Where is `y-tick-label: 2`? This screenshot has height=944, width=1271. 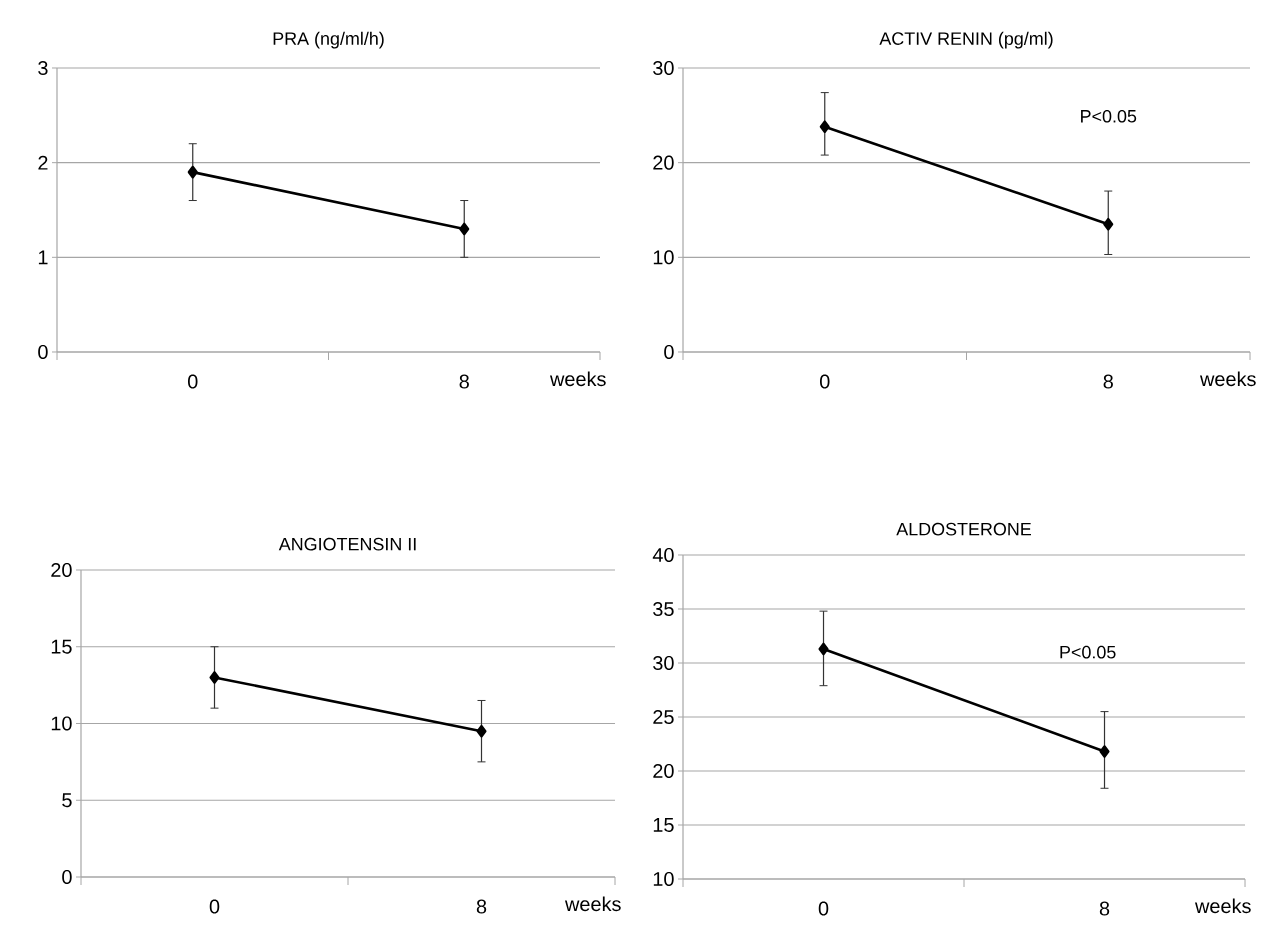 y-tick-label: 2 is located at coordinates (43, 162).